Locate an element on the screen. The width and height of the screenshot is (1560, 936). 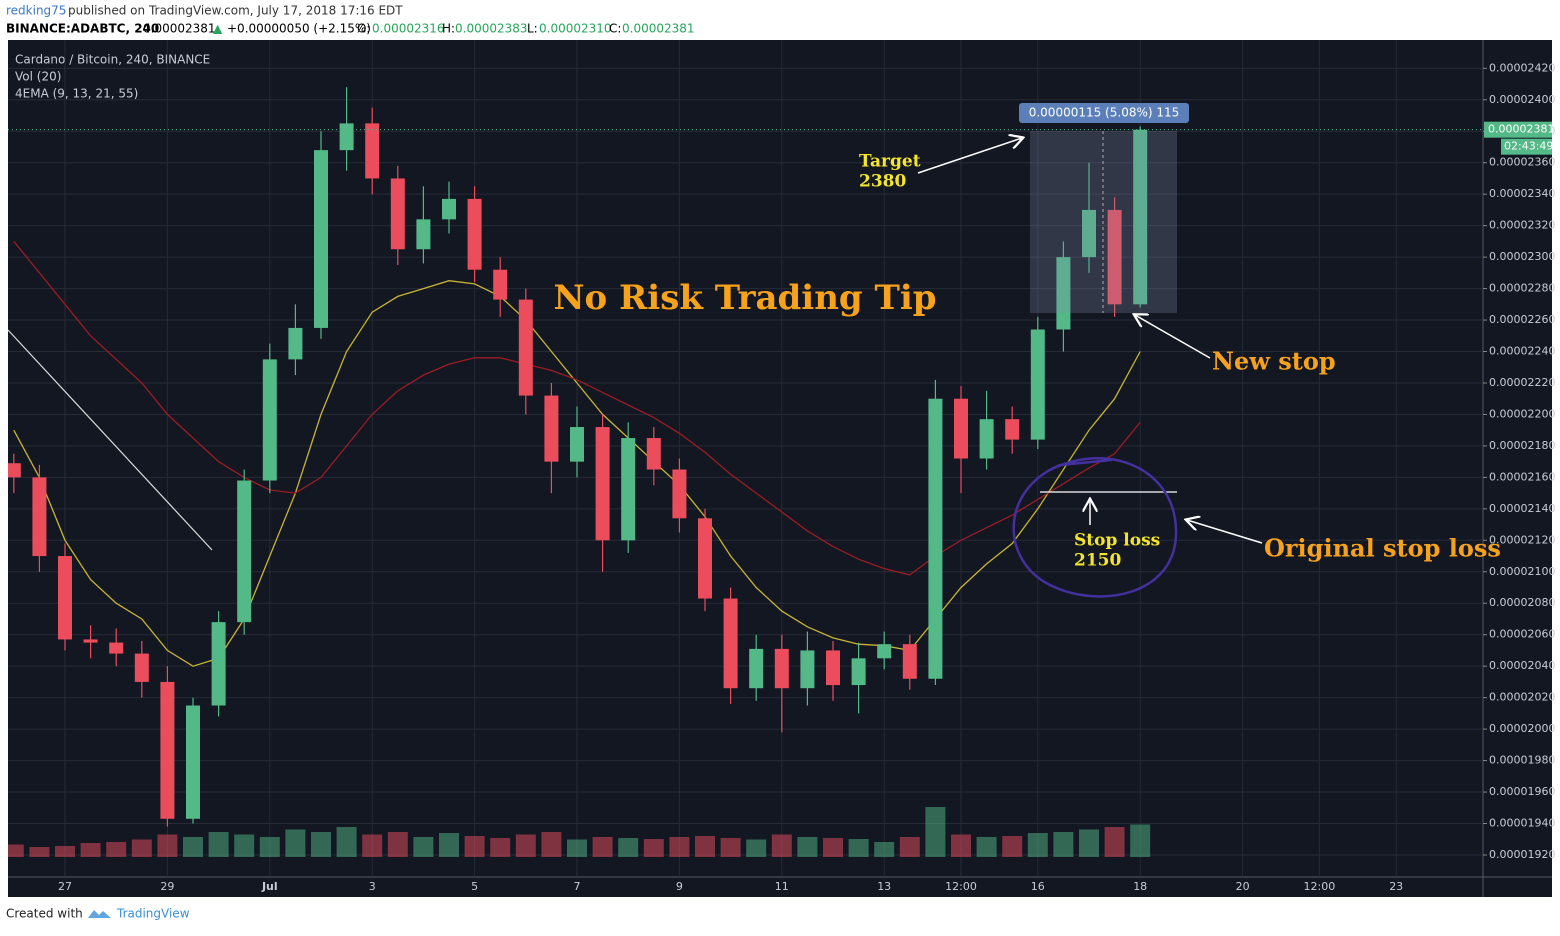
footer: Created with TradingView is located at coordinates (98, 914).